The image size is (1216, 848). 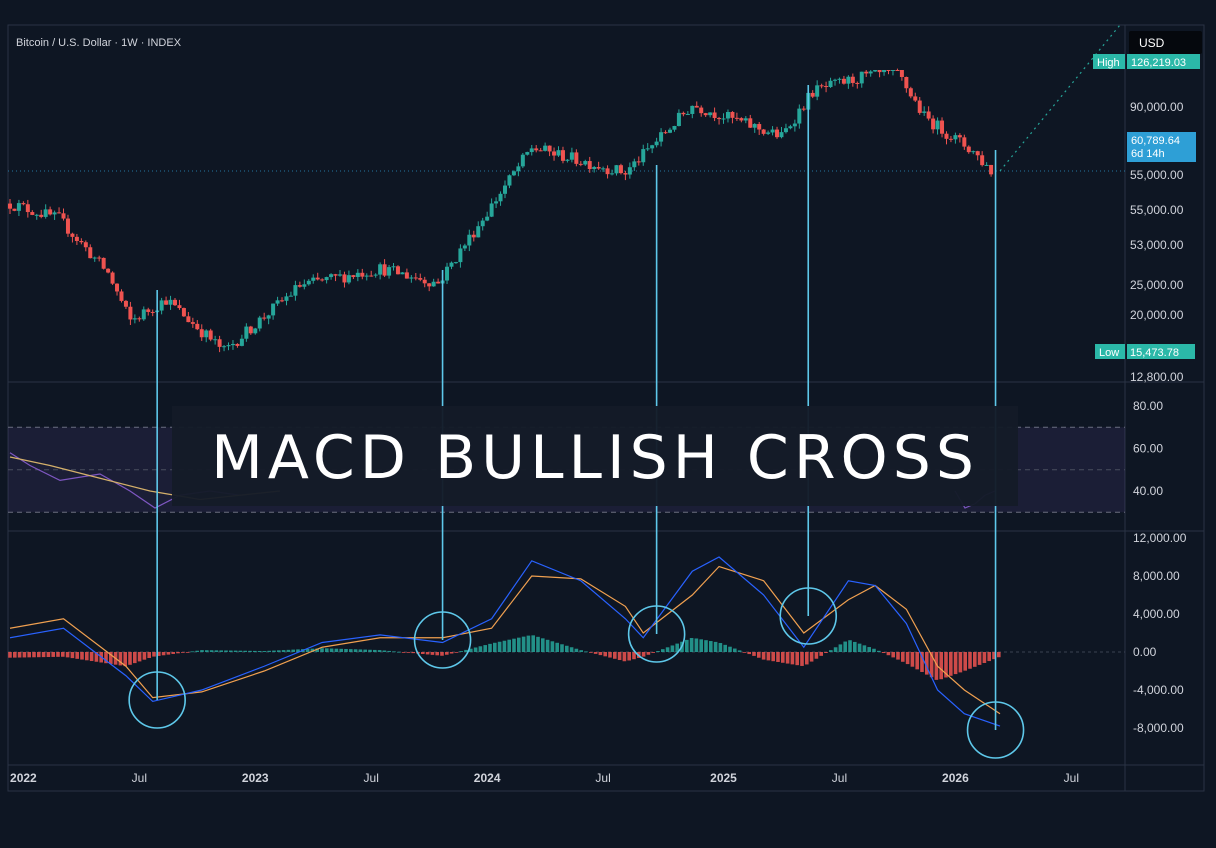 I want to click on macd-tick-label: 8,000.00, so click(x=1156, y=576).